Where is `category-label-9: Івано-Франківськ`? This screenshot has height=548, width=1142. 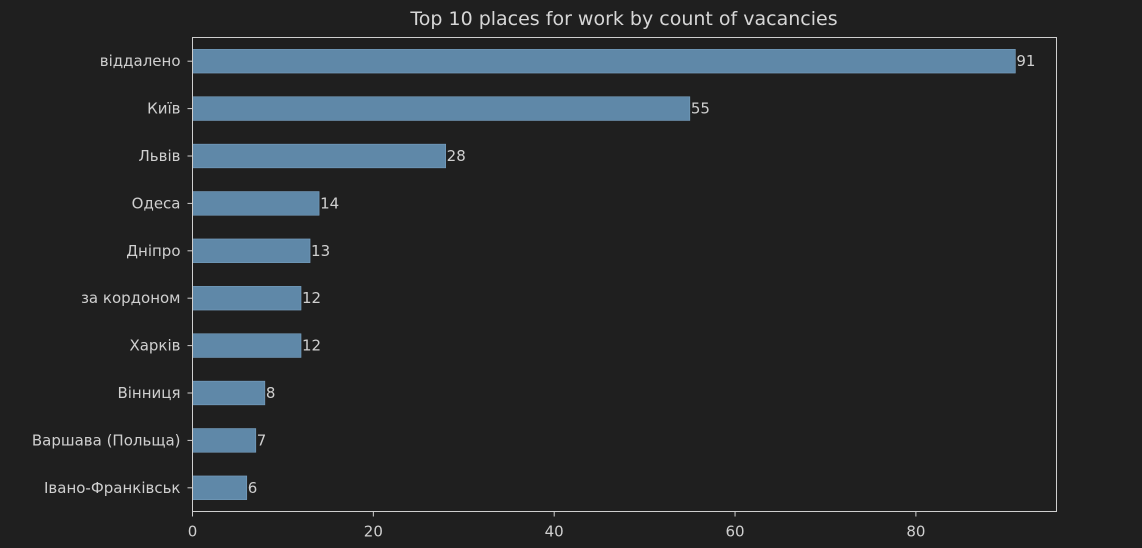
category-label-9: Івано-Франківськ is located at coordinates (112, 488).